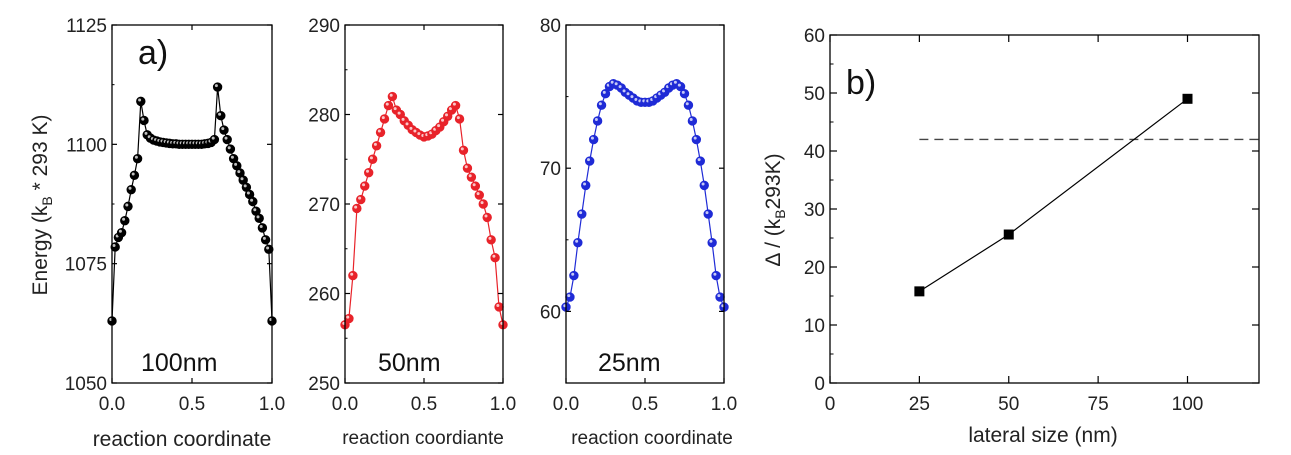 The width and height of the screenshot is (1291, 455). I want to click on x-tick-label: 75, so click(1098, 404).